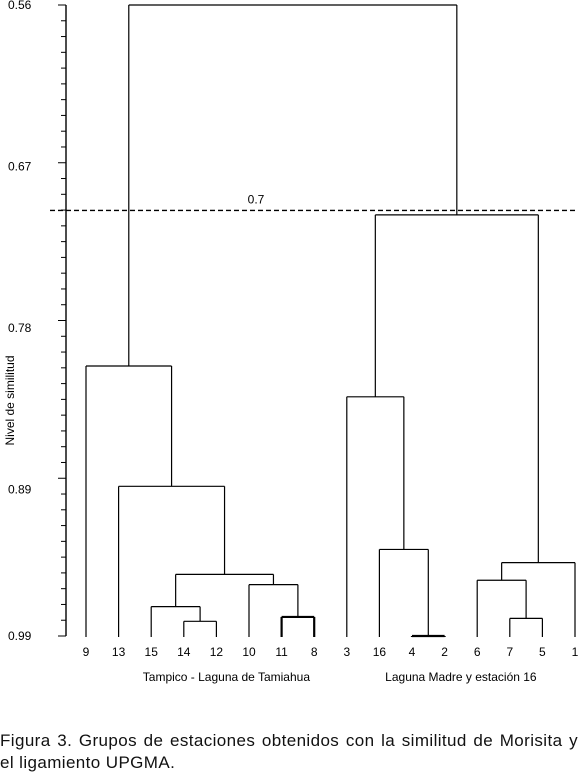 The image size is (580, 774). What do you see at coordinates (477, 652) in the screenshot?
I see `leaf-label: 6` at bounding box center [477, 652].